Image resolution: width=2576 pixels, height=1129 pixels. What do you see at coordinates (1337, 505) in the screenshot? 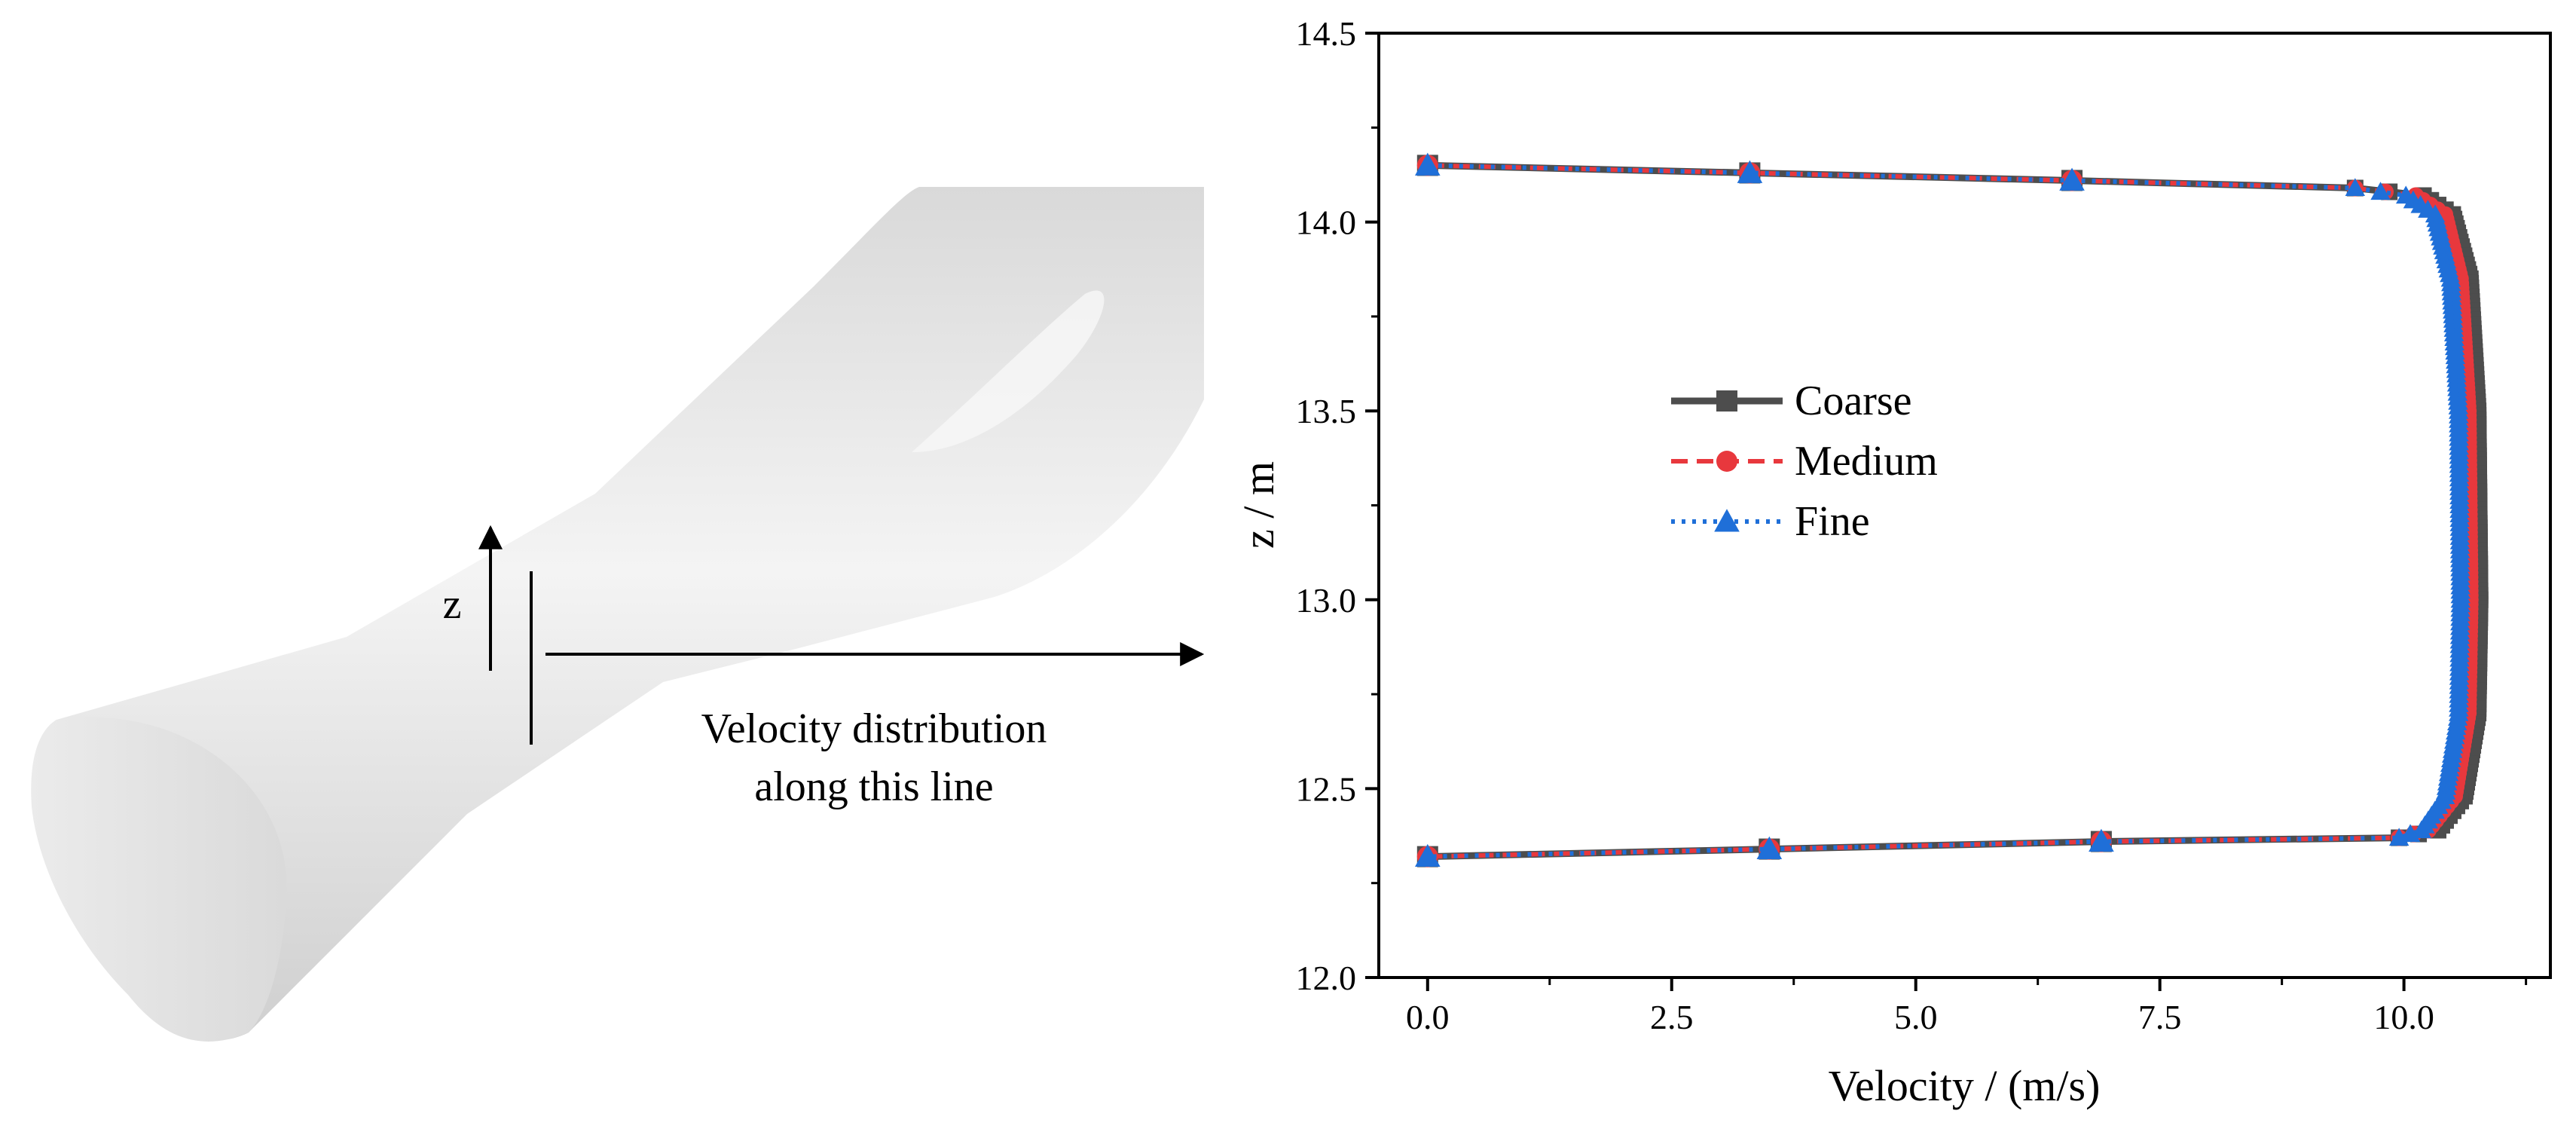
I see `y-axis-ticks: 12.0 12.5 13.0 13.5 14.0 14.5` at bounding box center [1337, 505].